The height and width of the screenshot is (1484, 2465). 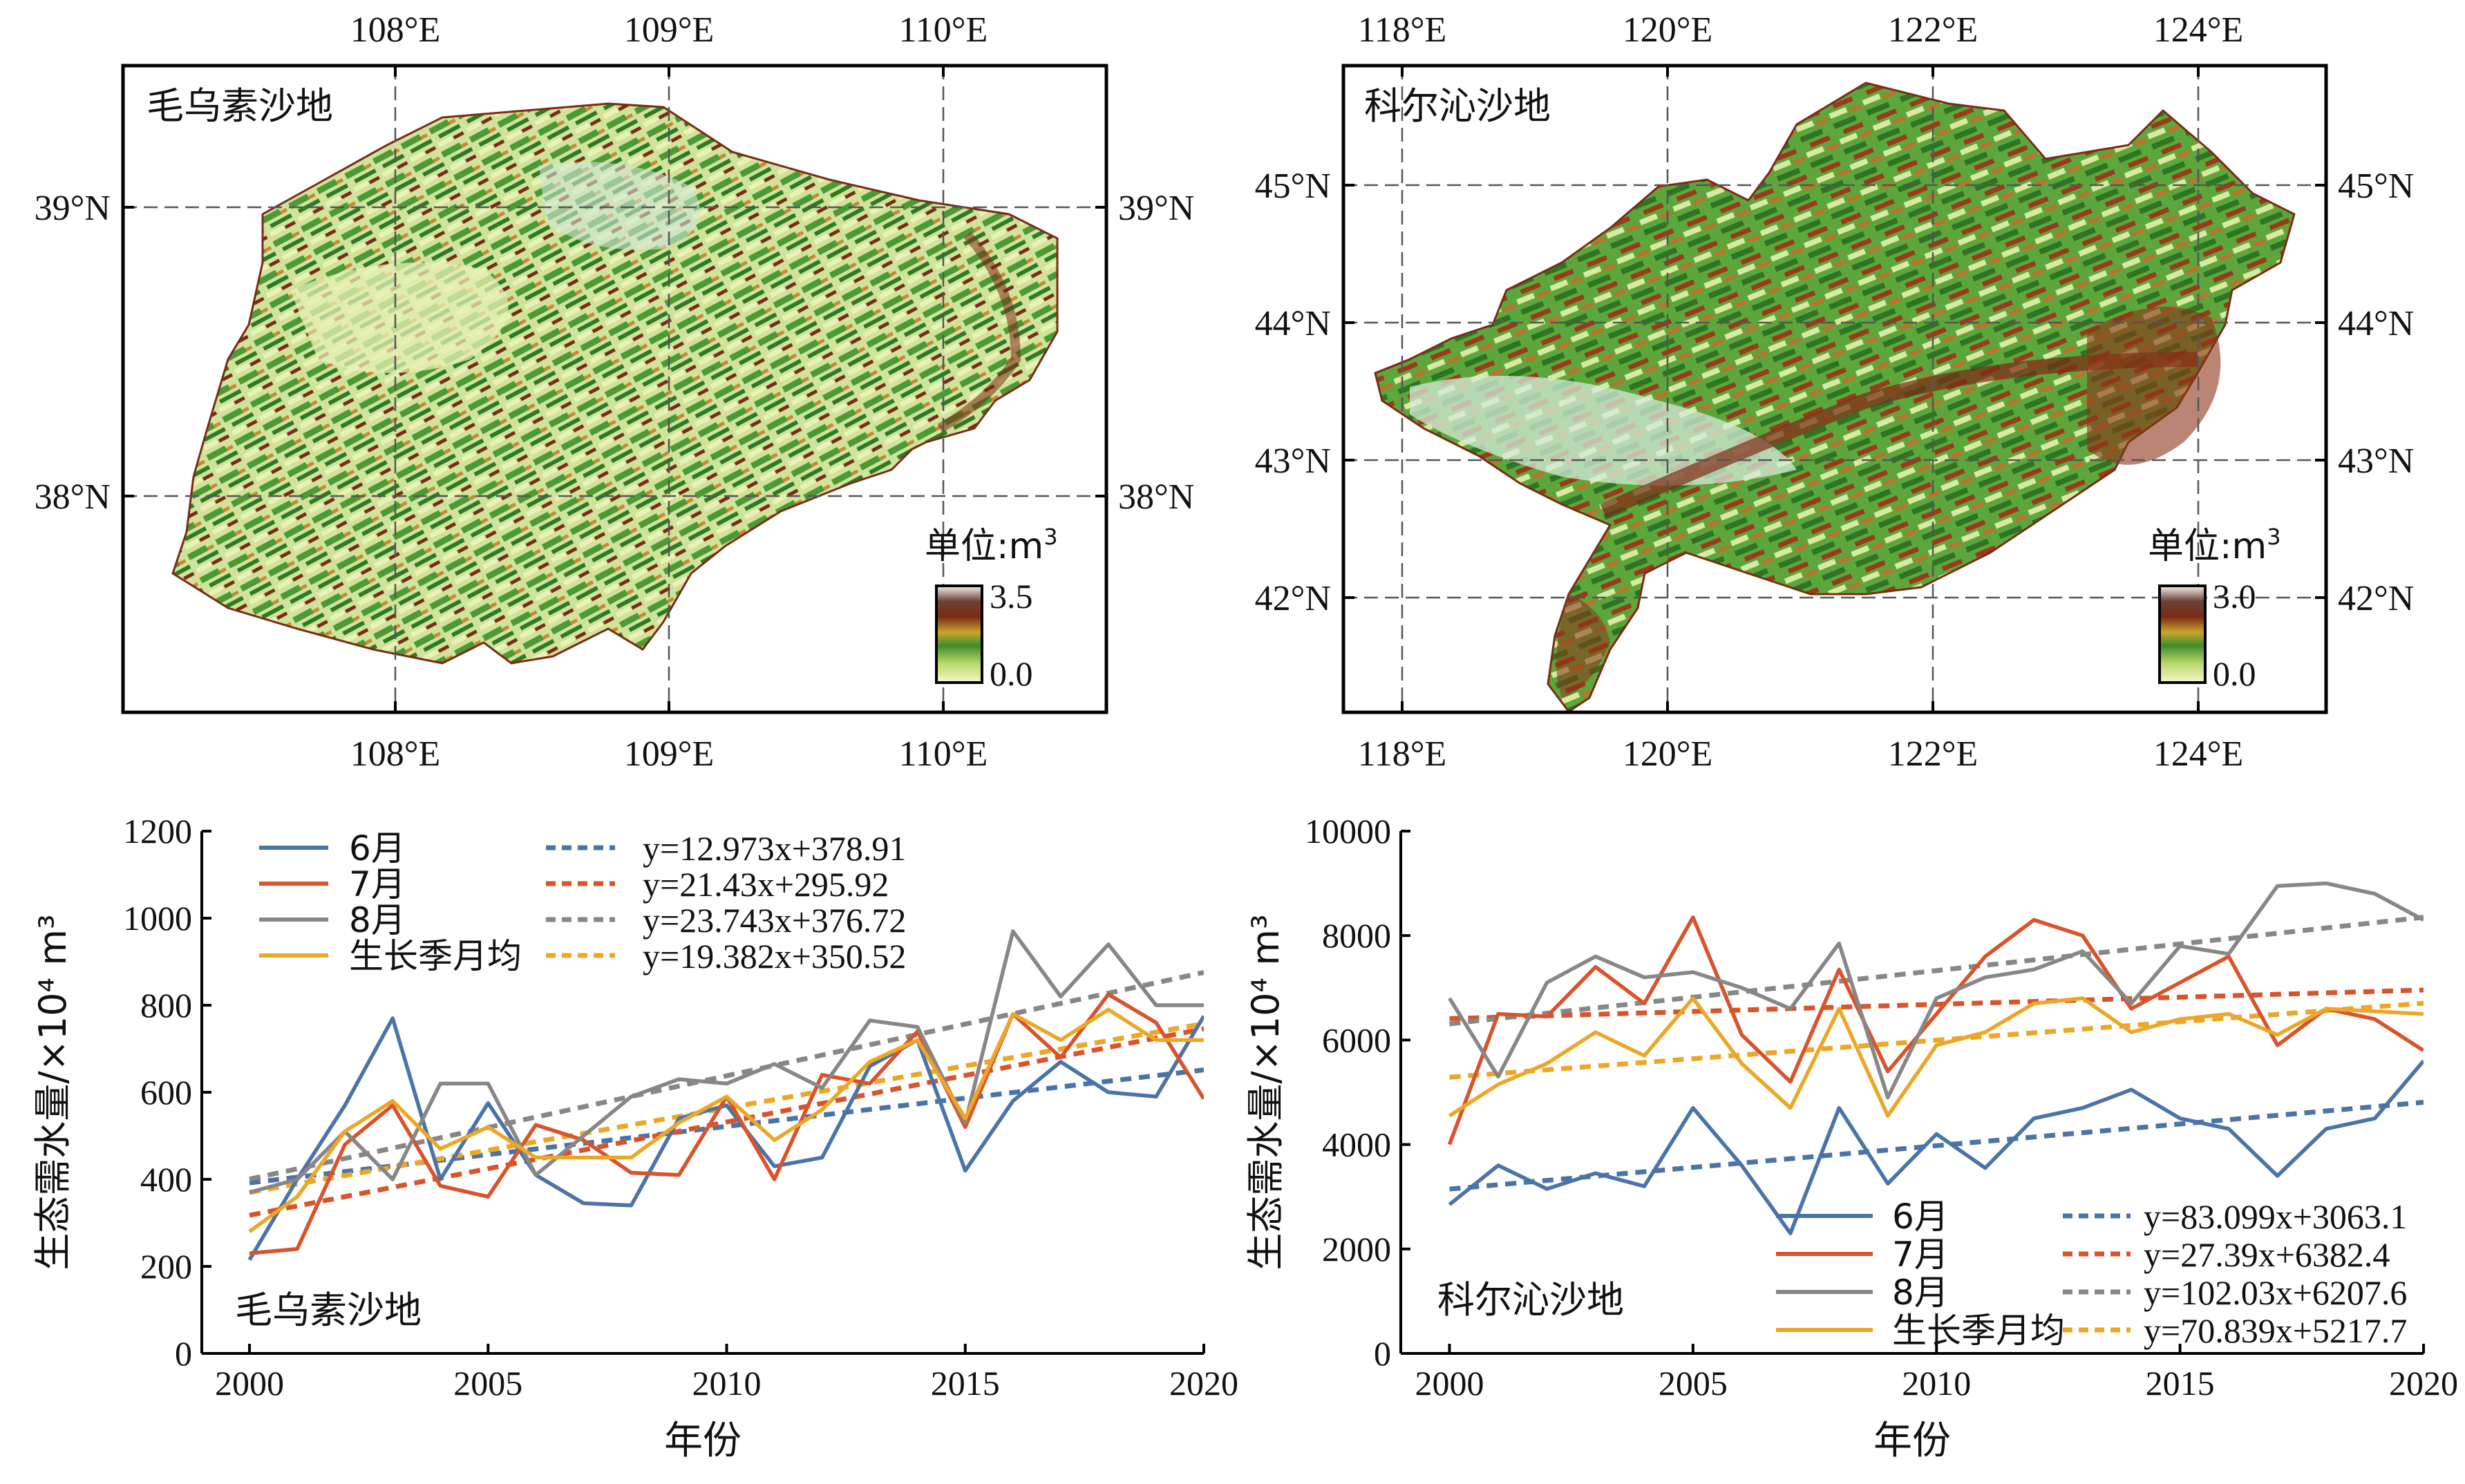 I want to click on colorbar-max-label: 3.0, so click(x=2234, y=596).